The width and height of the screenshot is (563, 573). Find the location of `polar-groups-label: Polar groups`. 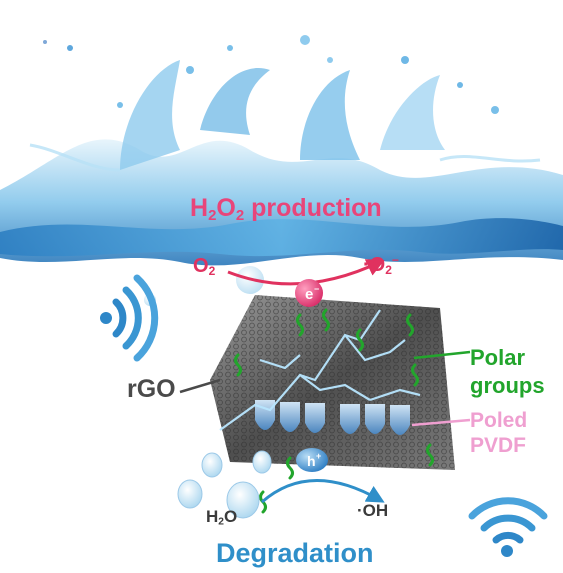

polar-groups-label: Polar groups is located at coordinates (507, 371).